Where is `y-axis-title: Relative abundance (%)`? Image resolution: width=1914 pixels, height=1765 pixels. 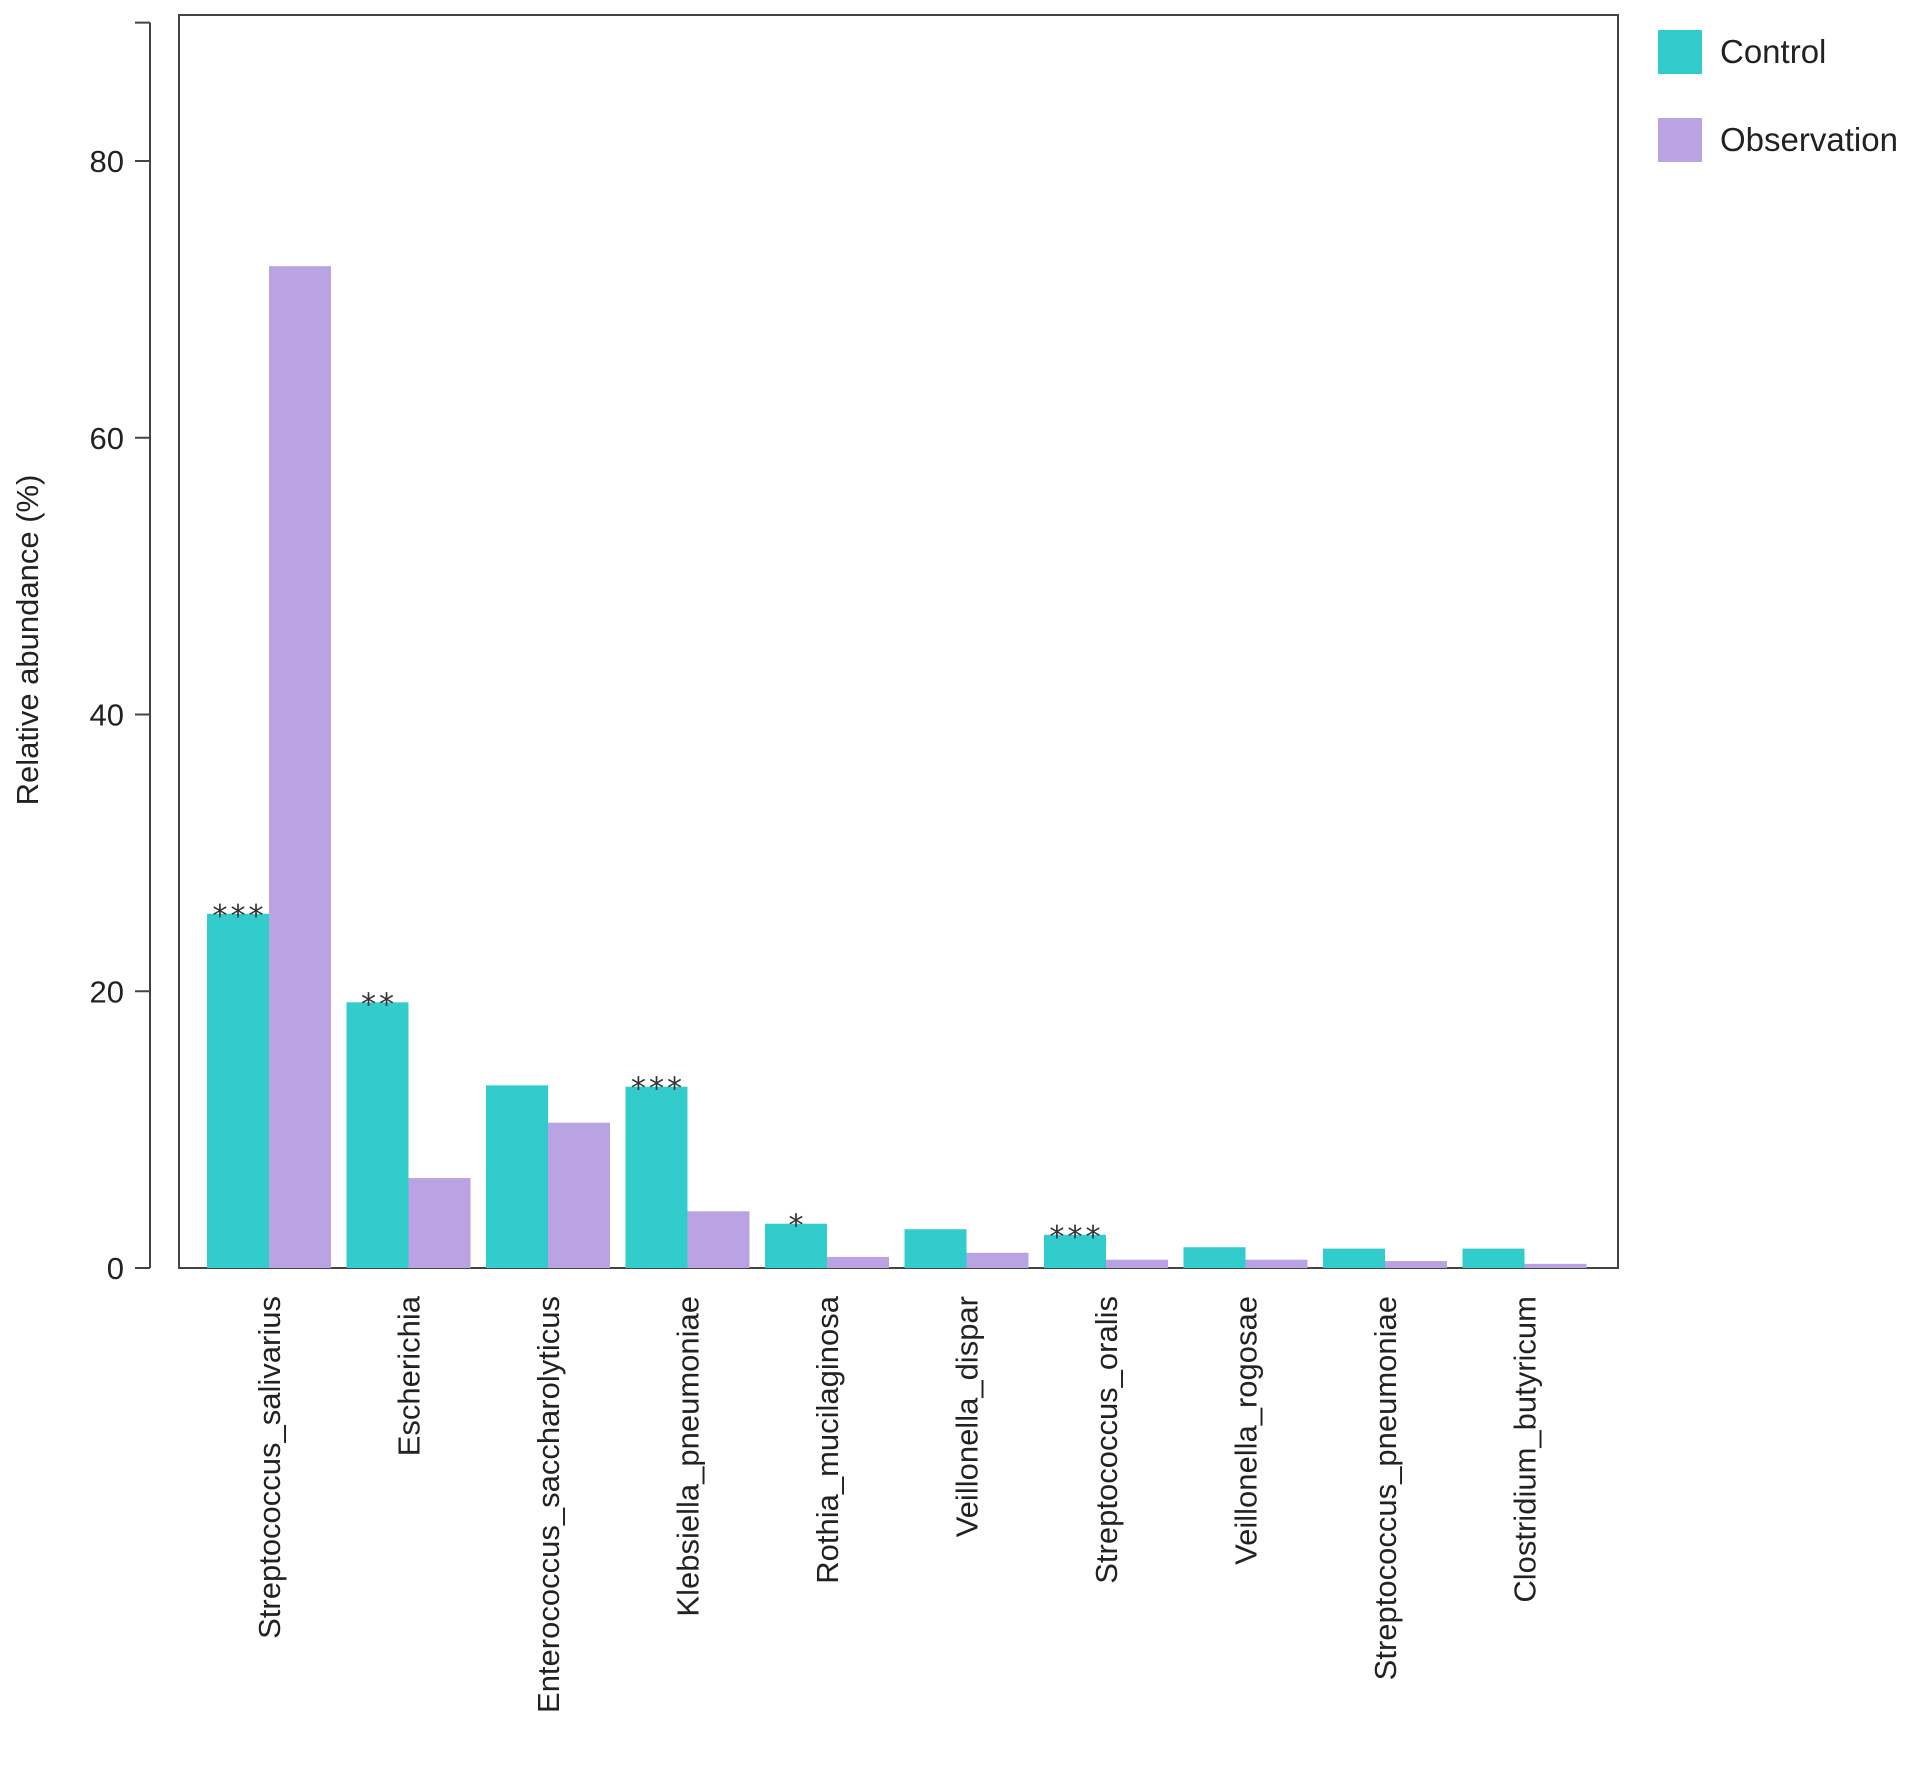
y-axis-title: Relative abundance (%) is located at coordinates (27, 640).